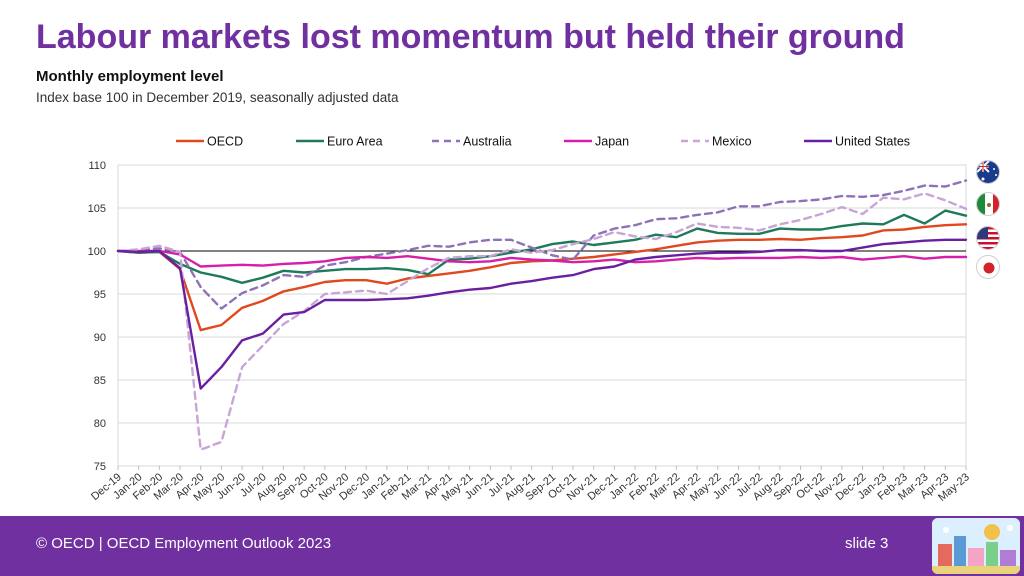 This screenshot has height=576, width=1024. What do you see at coordinates (612, 142) in the screenshot?
I see `legend-label-japan: Japan` at bounding box center [612, 142].